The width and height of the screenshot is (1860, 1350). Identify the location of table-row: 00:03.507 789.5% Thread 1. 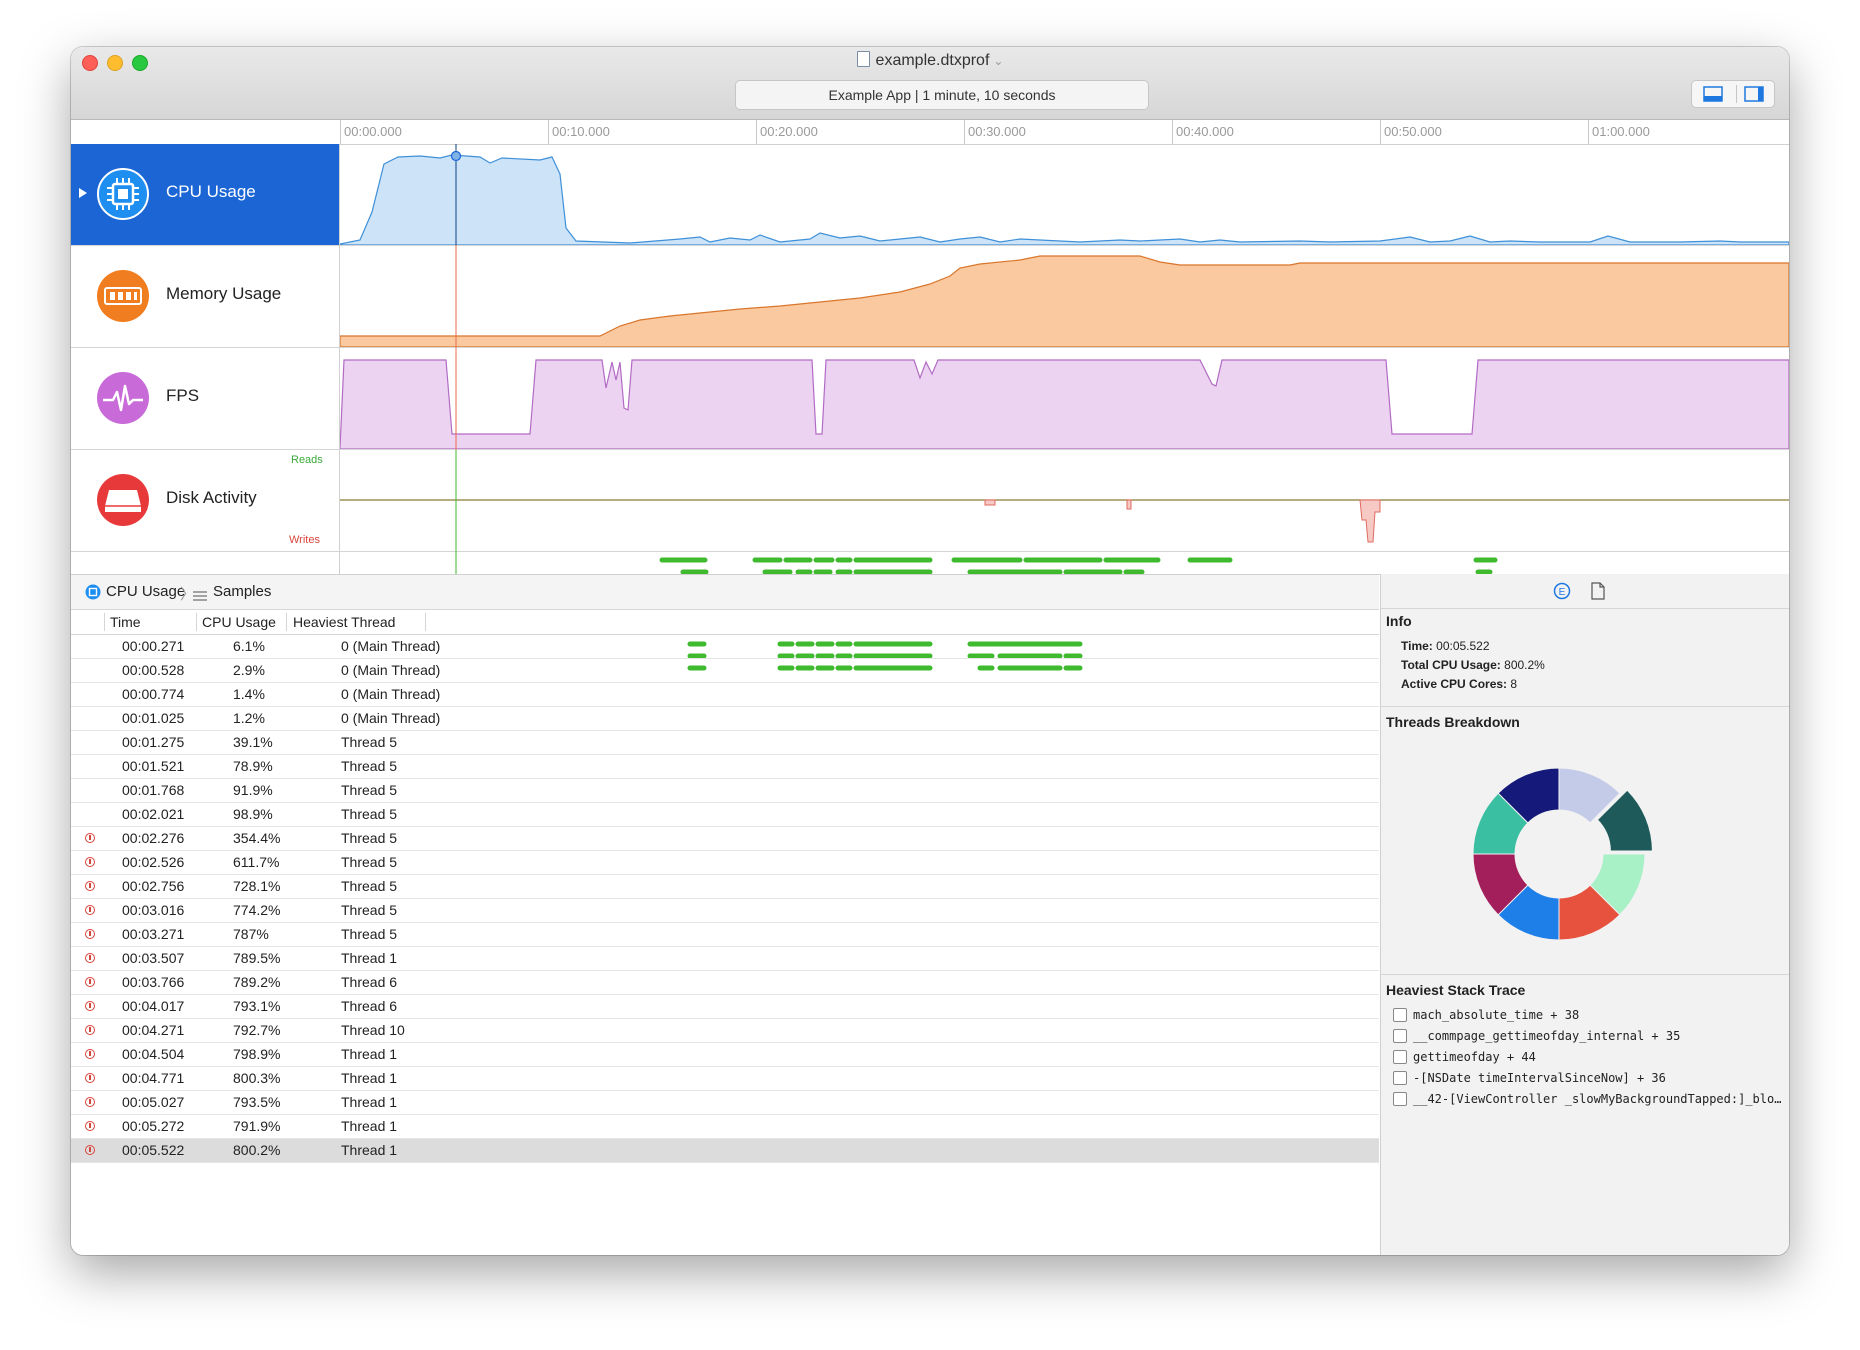
(725, 959).